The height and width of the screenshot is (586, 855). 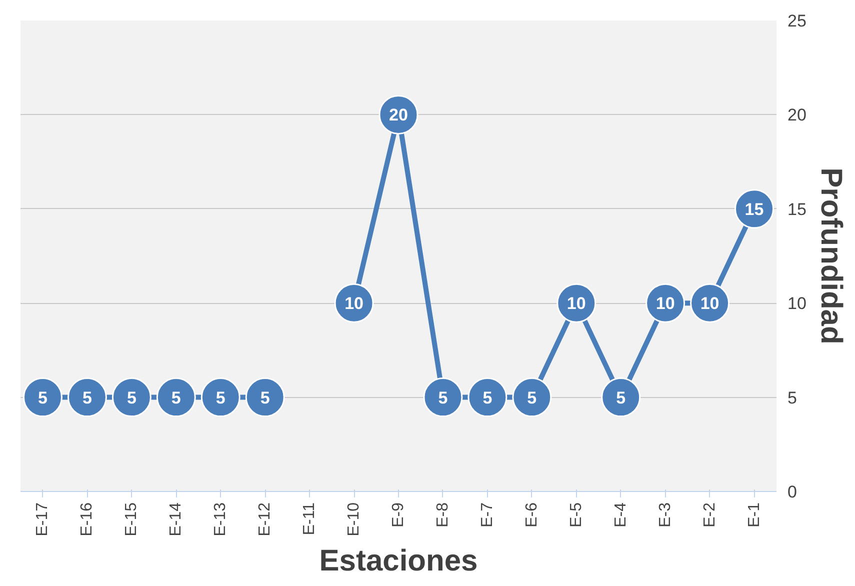 I want to click on x-tick-label: E-8, so click(x=443, y=515).